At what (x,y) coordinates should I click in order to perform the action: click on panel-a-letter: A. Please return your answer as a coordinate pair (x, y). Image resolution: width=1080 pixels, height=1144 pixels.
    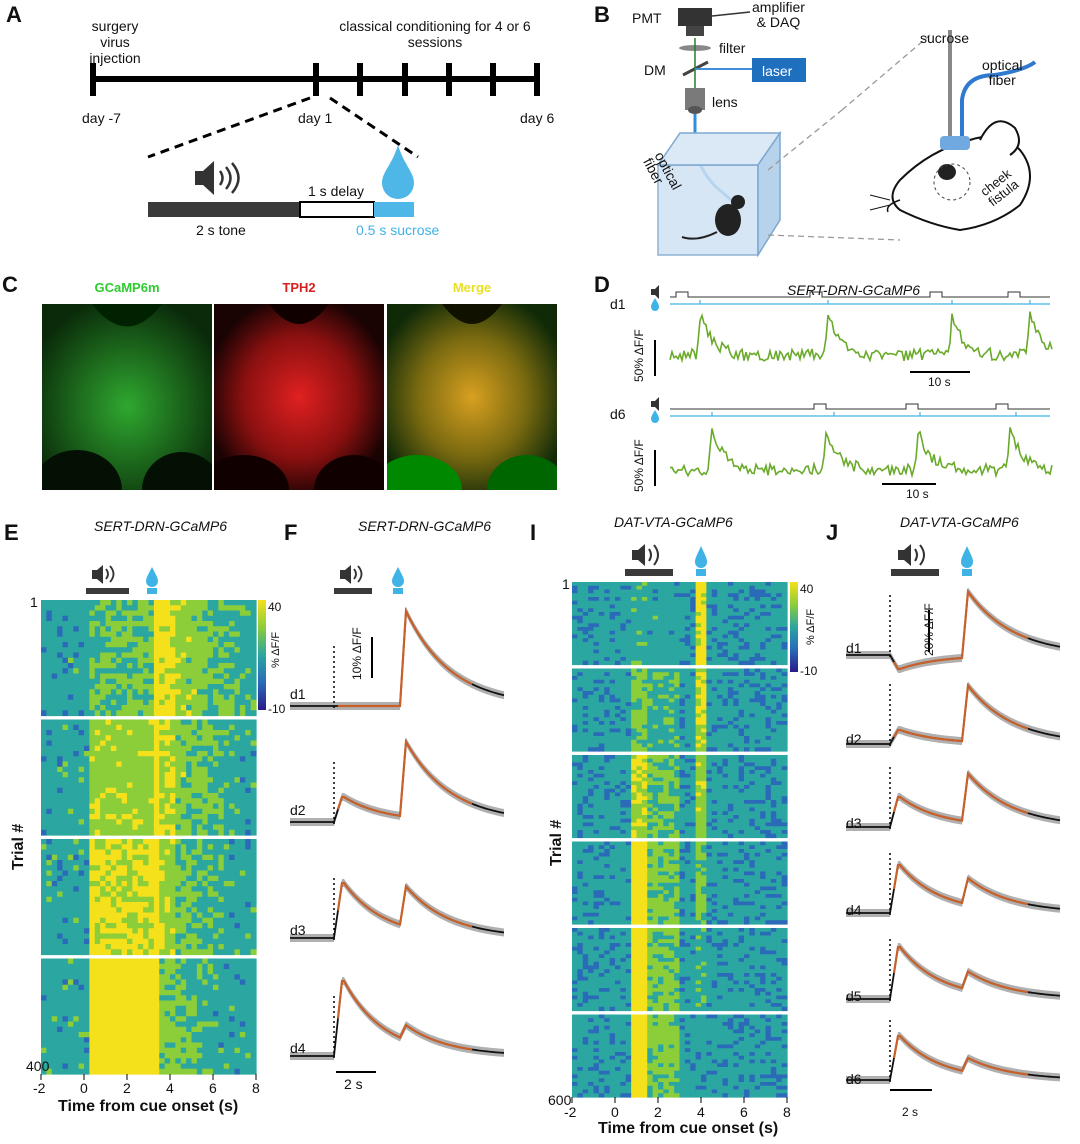
    Looking at the image, I should click on (14, 14).